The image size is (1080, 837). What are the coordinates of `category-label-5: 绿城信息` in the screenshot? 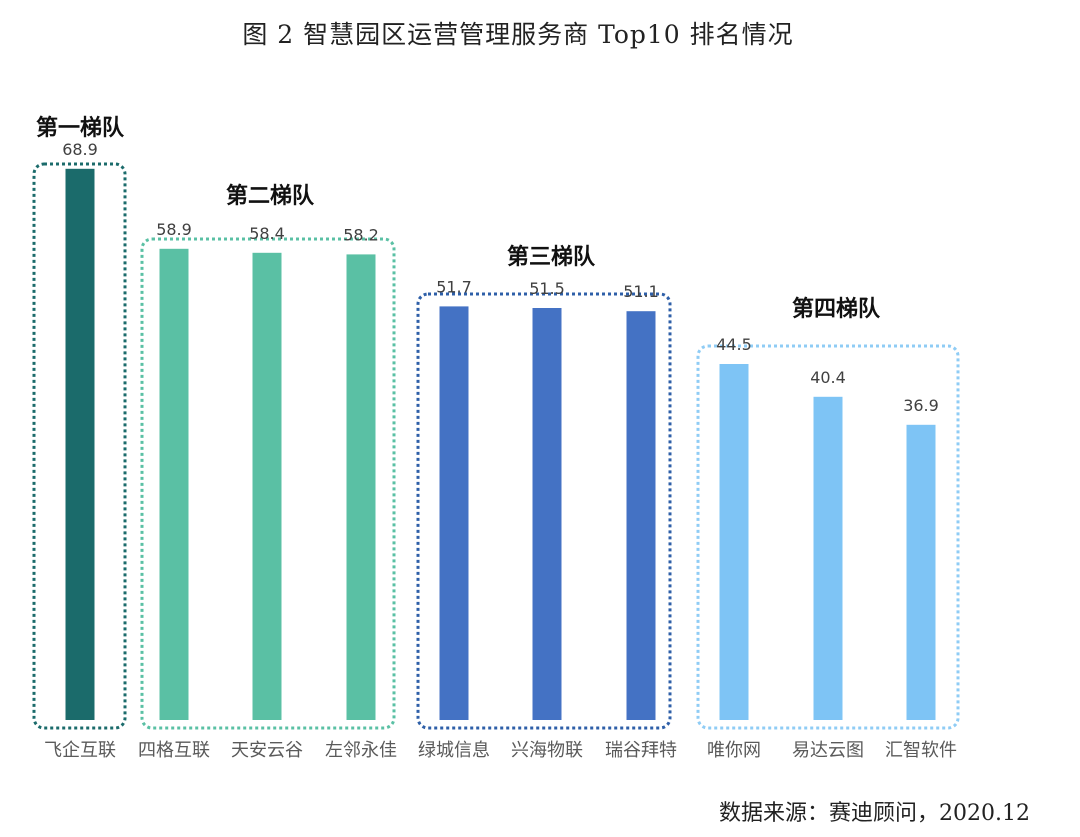 It's located at (454, 750).